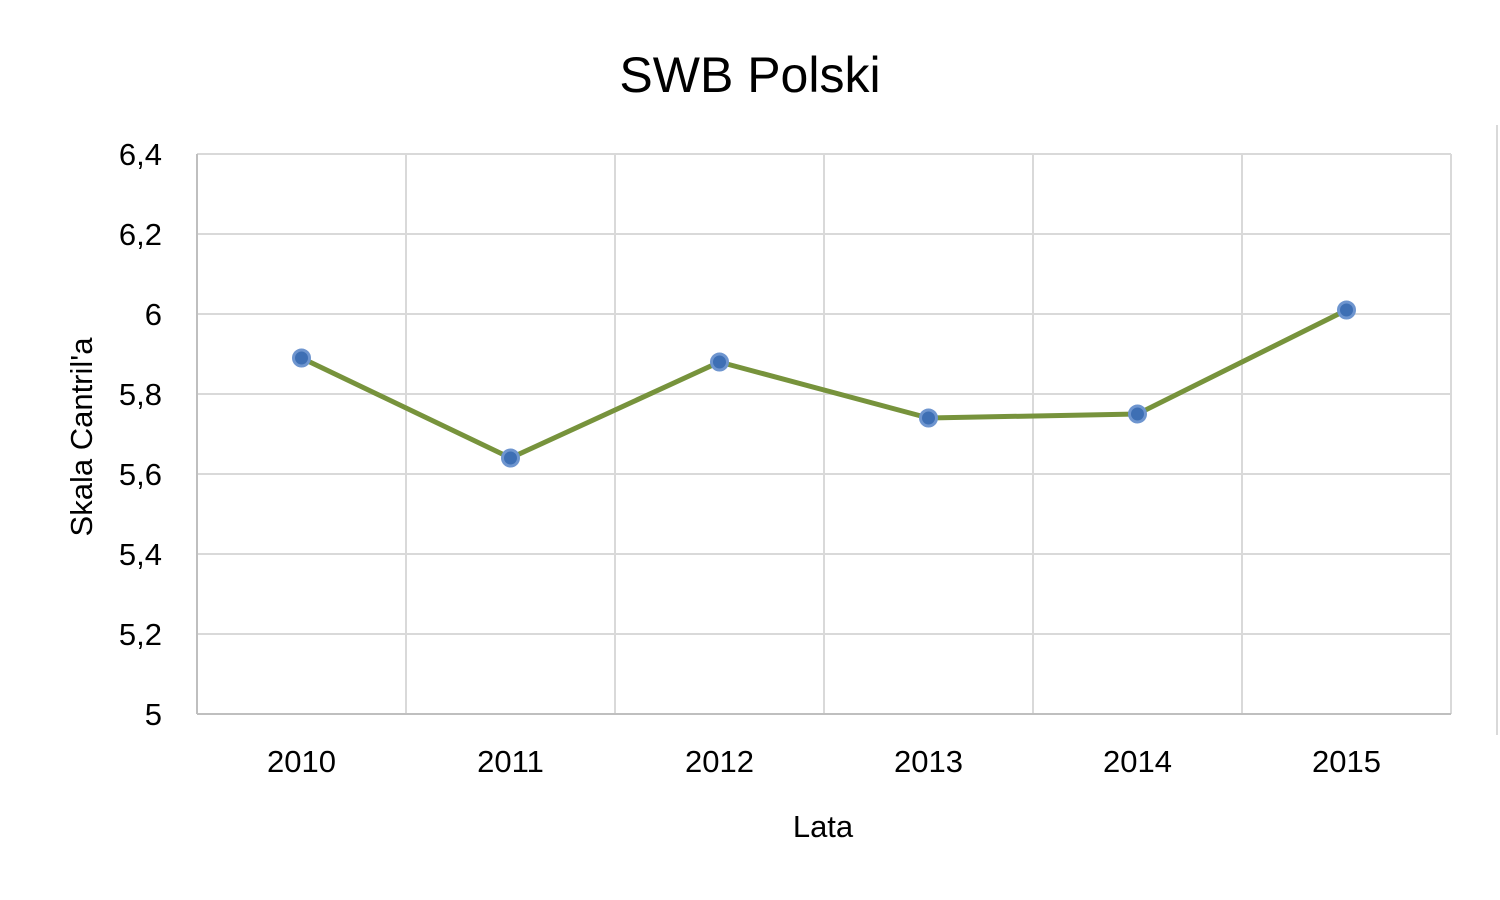 This screenshot has height=900, width=1500. Describe the element at coordinates (823, 826) in the screenshot. I see `x-axis-title: Lata` at that location.